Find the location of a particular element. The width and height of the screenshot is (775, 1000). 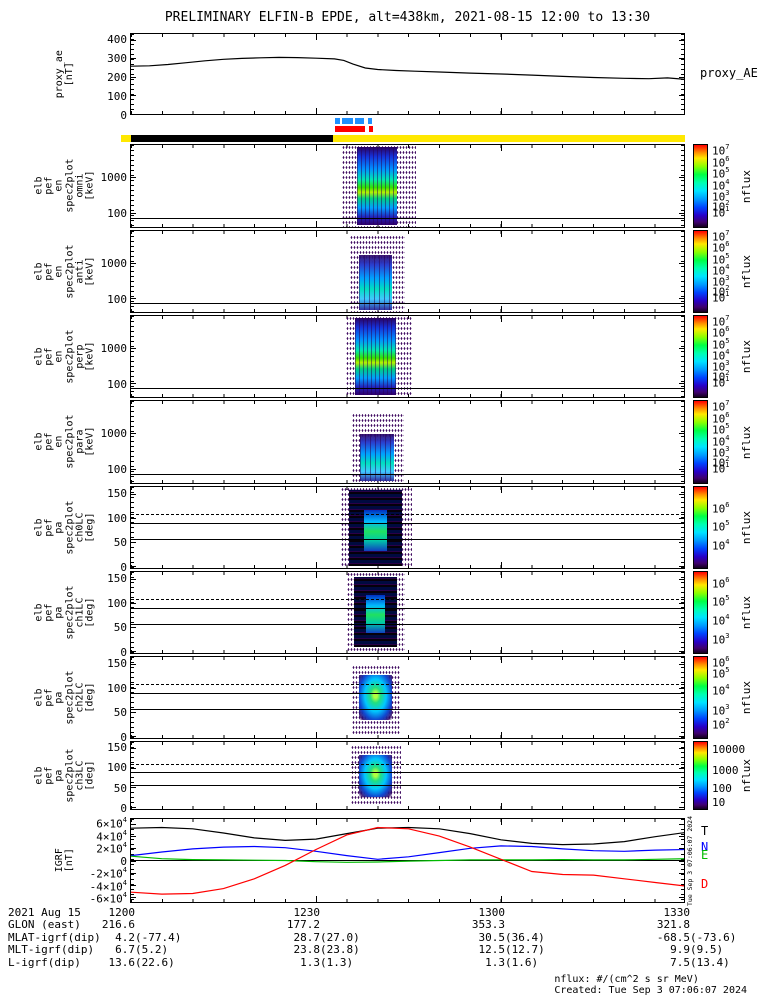

colorbar-tick-label: 1000 is located at coordinates (725, 770).